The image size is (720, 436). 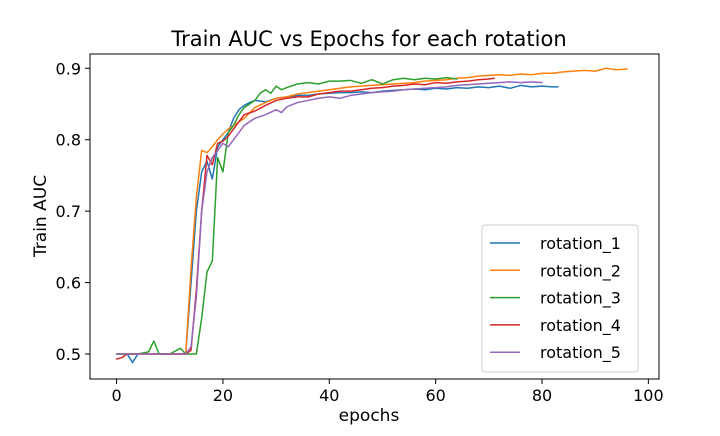 I want to click on y-tick-label: 0.5, so click(x=68, y=354).